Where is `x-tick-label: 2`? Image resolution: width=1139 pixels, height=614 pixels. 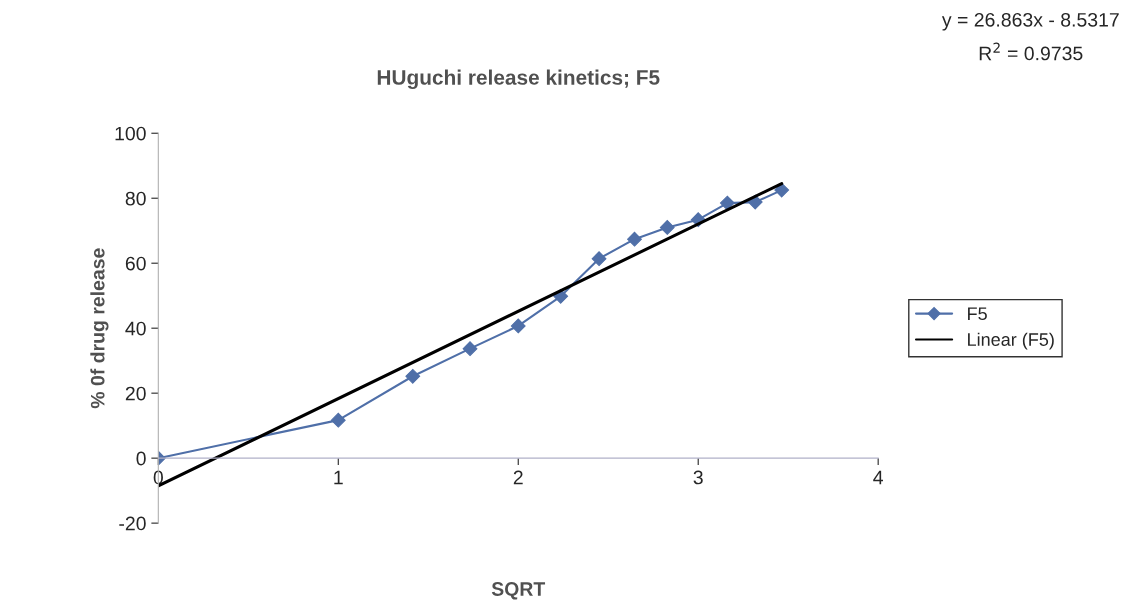
x-tick-label: 2 is located at coordinates (518, 477).